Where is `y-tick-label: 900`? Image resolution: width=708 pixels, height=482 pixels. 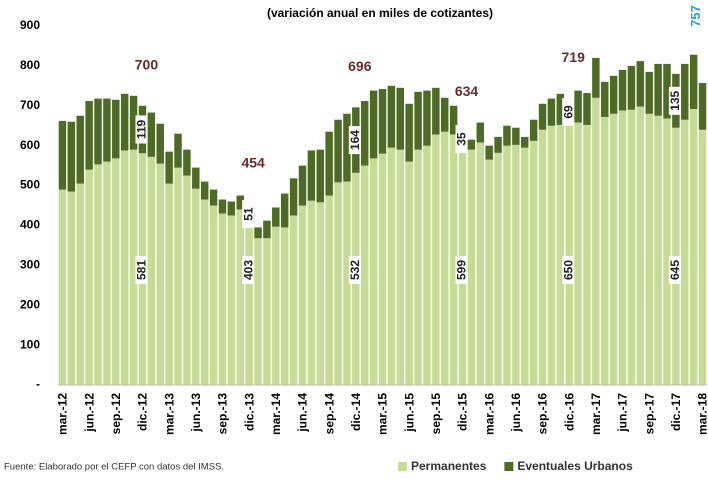
y-tick-label: 900 is located at coordinates (30, 25).